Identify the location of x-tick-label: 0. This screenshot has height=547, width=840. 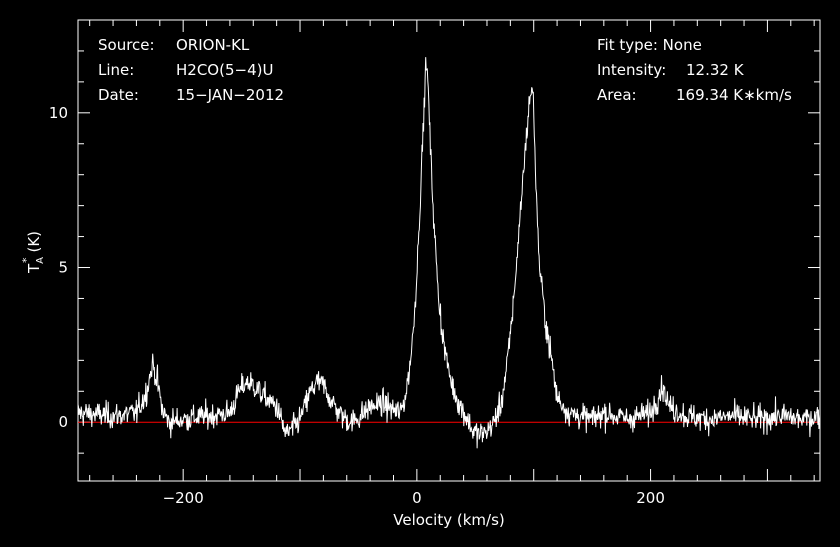
(417, 498).